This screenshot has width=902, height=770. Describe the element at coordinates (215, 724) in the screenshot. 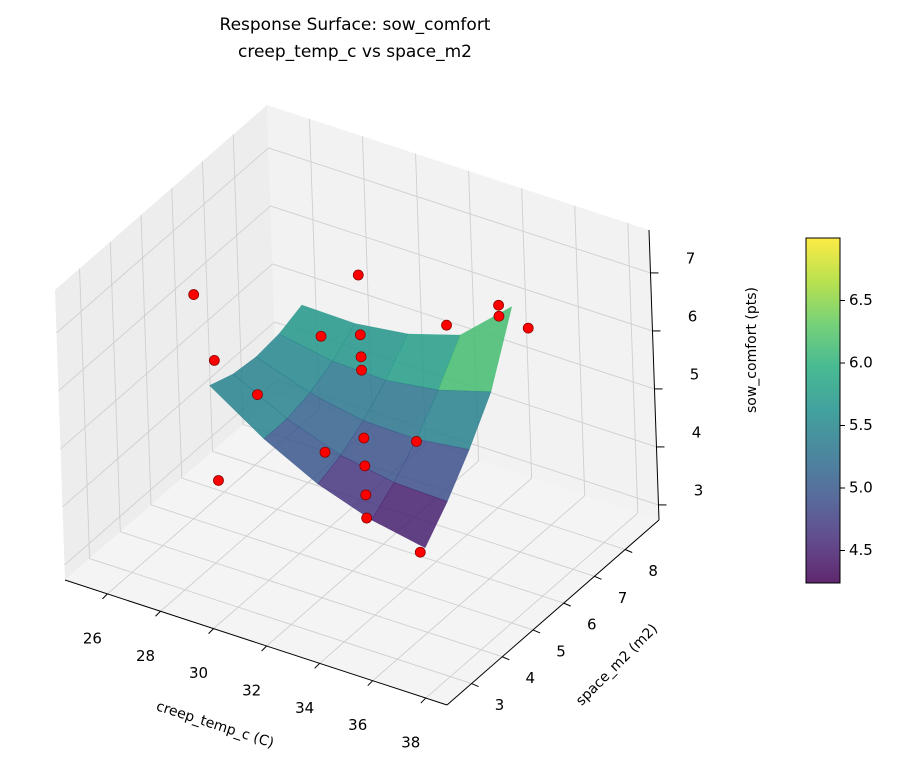

I see `x-axis-label: creep_temp_c (C)` at that location.